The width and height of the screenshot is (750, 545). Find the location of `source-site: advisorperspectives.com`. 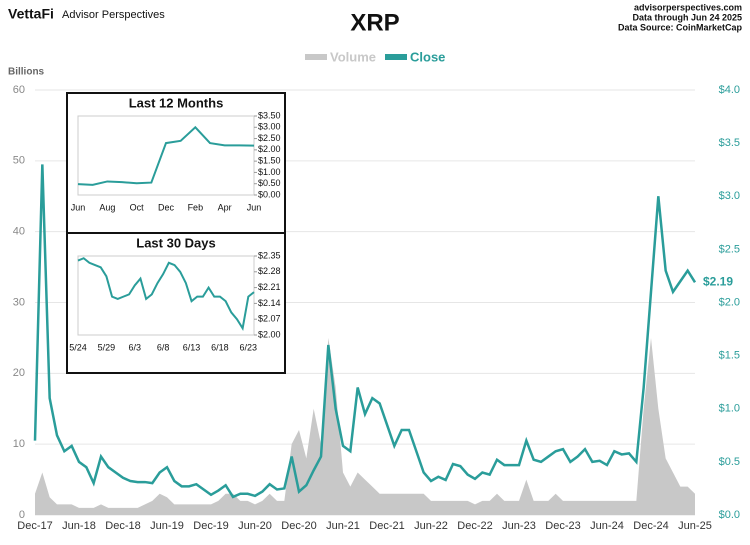

source-site: advisorperspectives.com is located at coordinates (688, 7).